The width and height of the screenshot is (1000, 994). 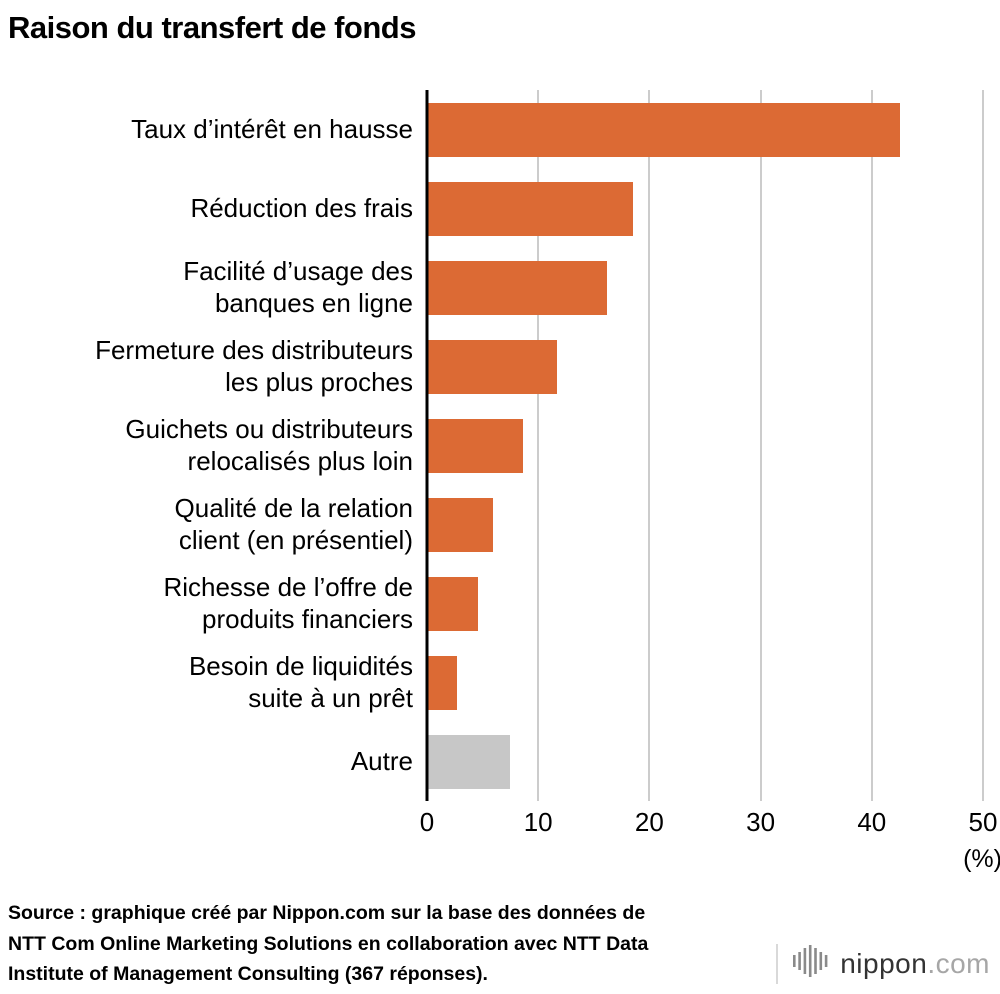 I want to click on bar-row: Facilité d’usage des banques en ligne, so click(x=500, y=287).